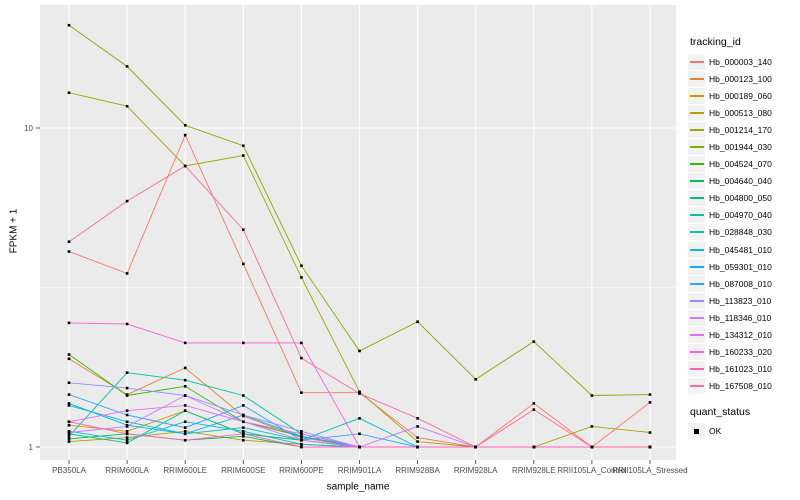 The width and height of the screenshot is (800, 500). Describe the element at coordinates (696, 431) in the screenshot. I see `quant-ok-square-icon` at that location.